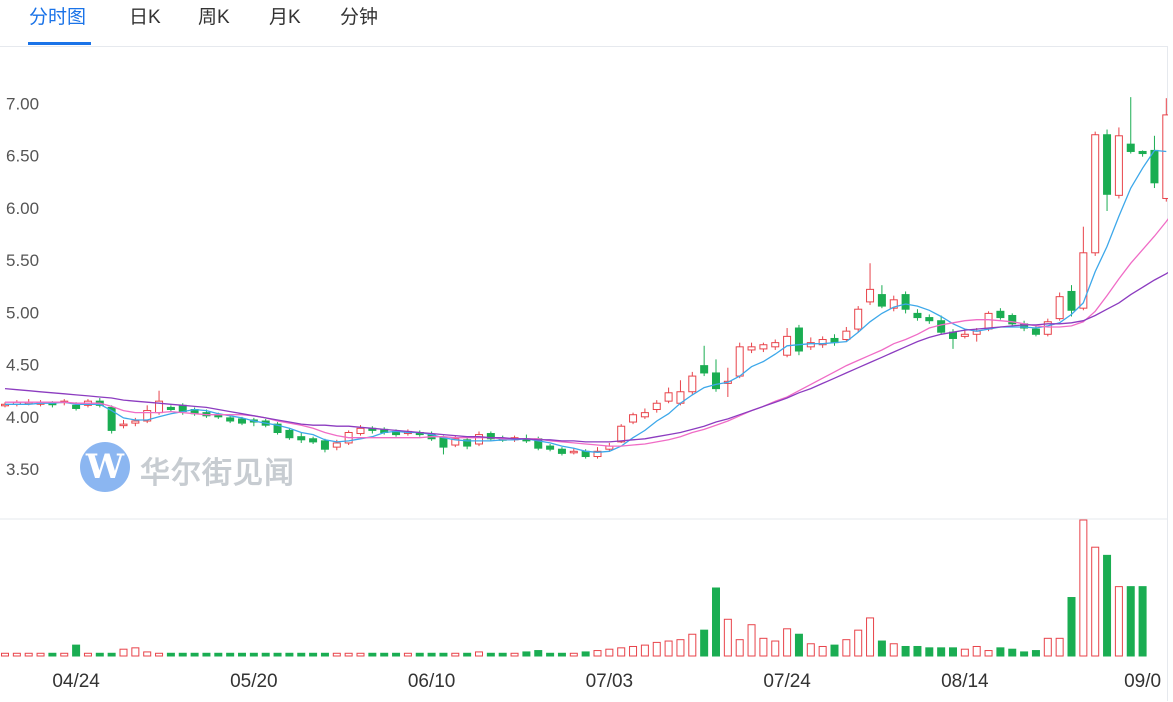 This screenshot has height=702, width=1173. I want to click on tab-minute: 分钟, so click(359, 17).